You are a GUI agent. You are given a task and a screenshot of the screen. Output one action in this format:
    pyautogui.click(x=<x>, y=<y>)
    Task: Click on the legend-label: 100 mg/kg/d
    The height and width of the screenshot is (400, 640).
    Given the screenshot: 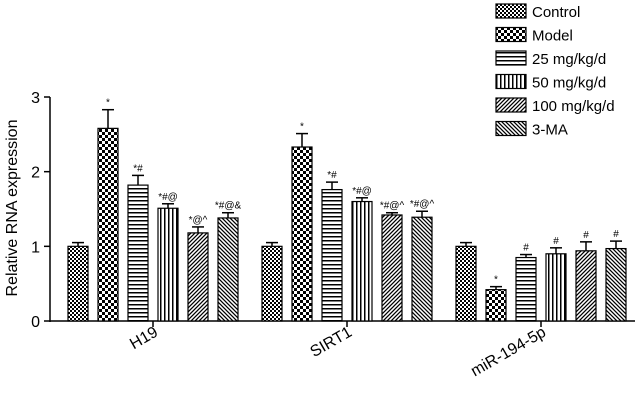 What is the action you would take?
    pyautogui.click(x=573, y=106)
    